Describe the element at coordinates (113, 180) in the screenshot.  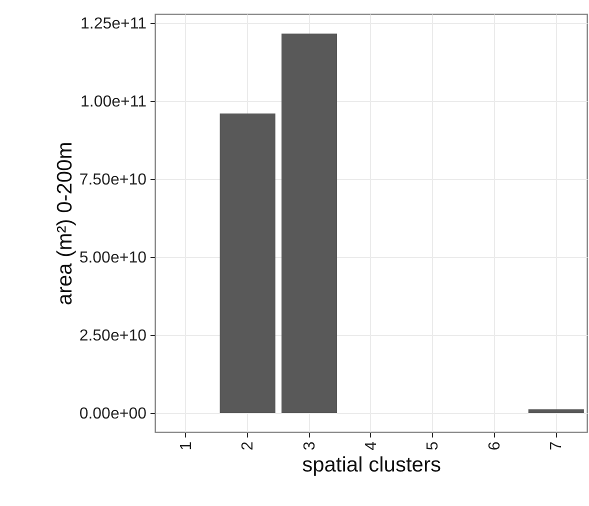
I see `y-tick-label: 7.50e+10` at that location.